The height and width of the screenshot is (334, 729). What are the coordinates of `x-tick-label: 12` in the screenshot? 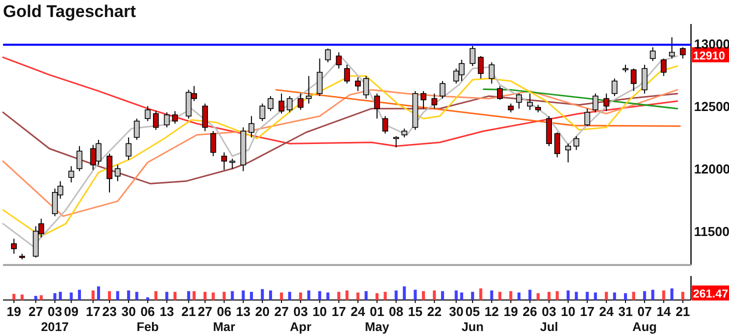 It's located at (491, 311).